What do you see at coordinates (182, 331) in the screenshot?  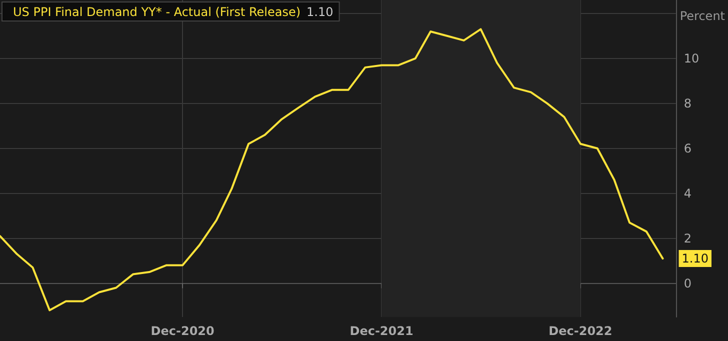 I see `x-tick-label: Dec-2020` at bounding box center [182, 331].